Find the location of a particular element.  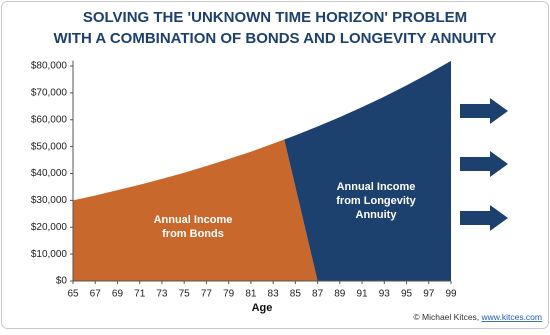

x-tick-label: 87 is located at coordinates (318, 294).